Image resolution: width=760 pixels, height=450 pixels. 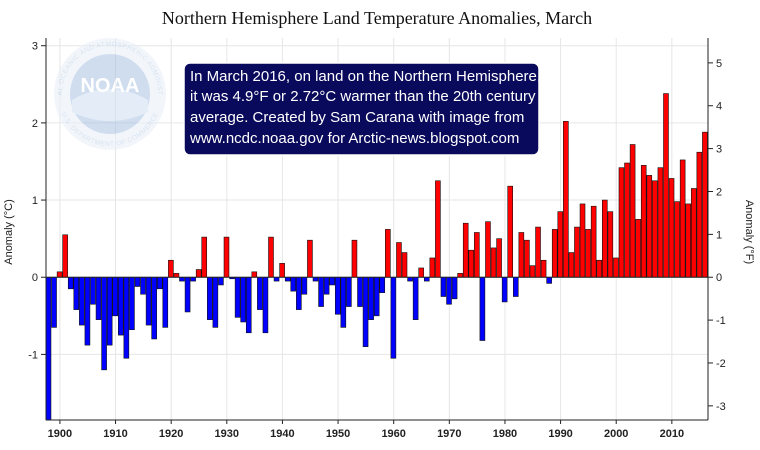 I want to click on bar-1996, so click(x=593, y=241).